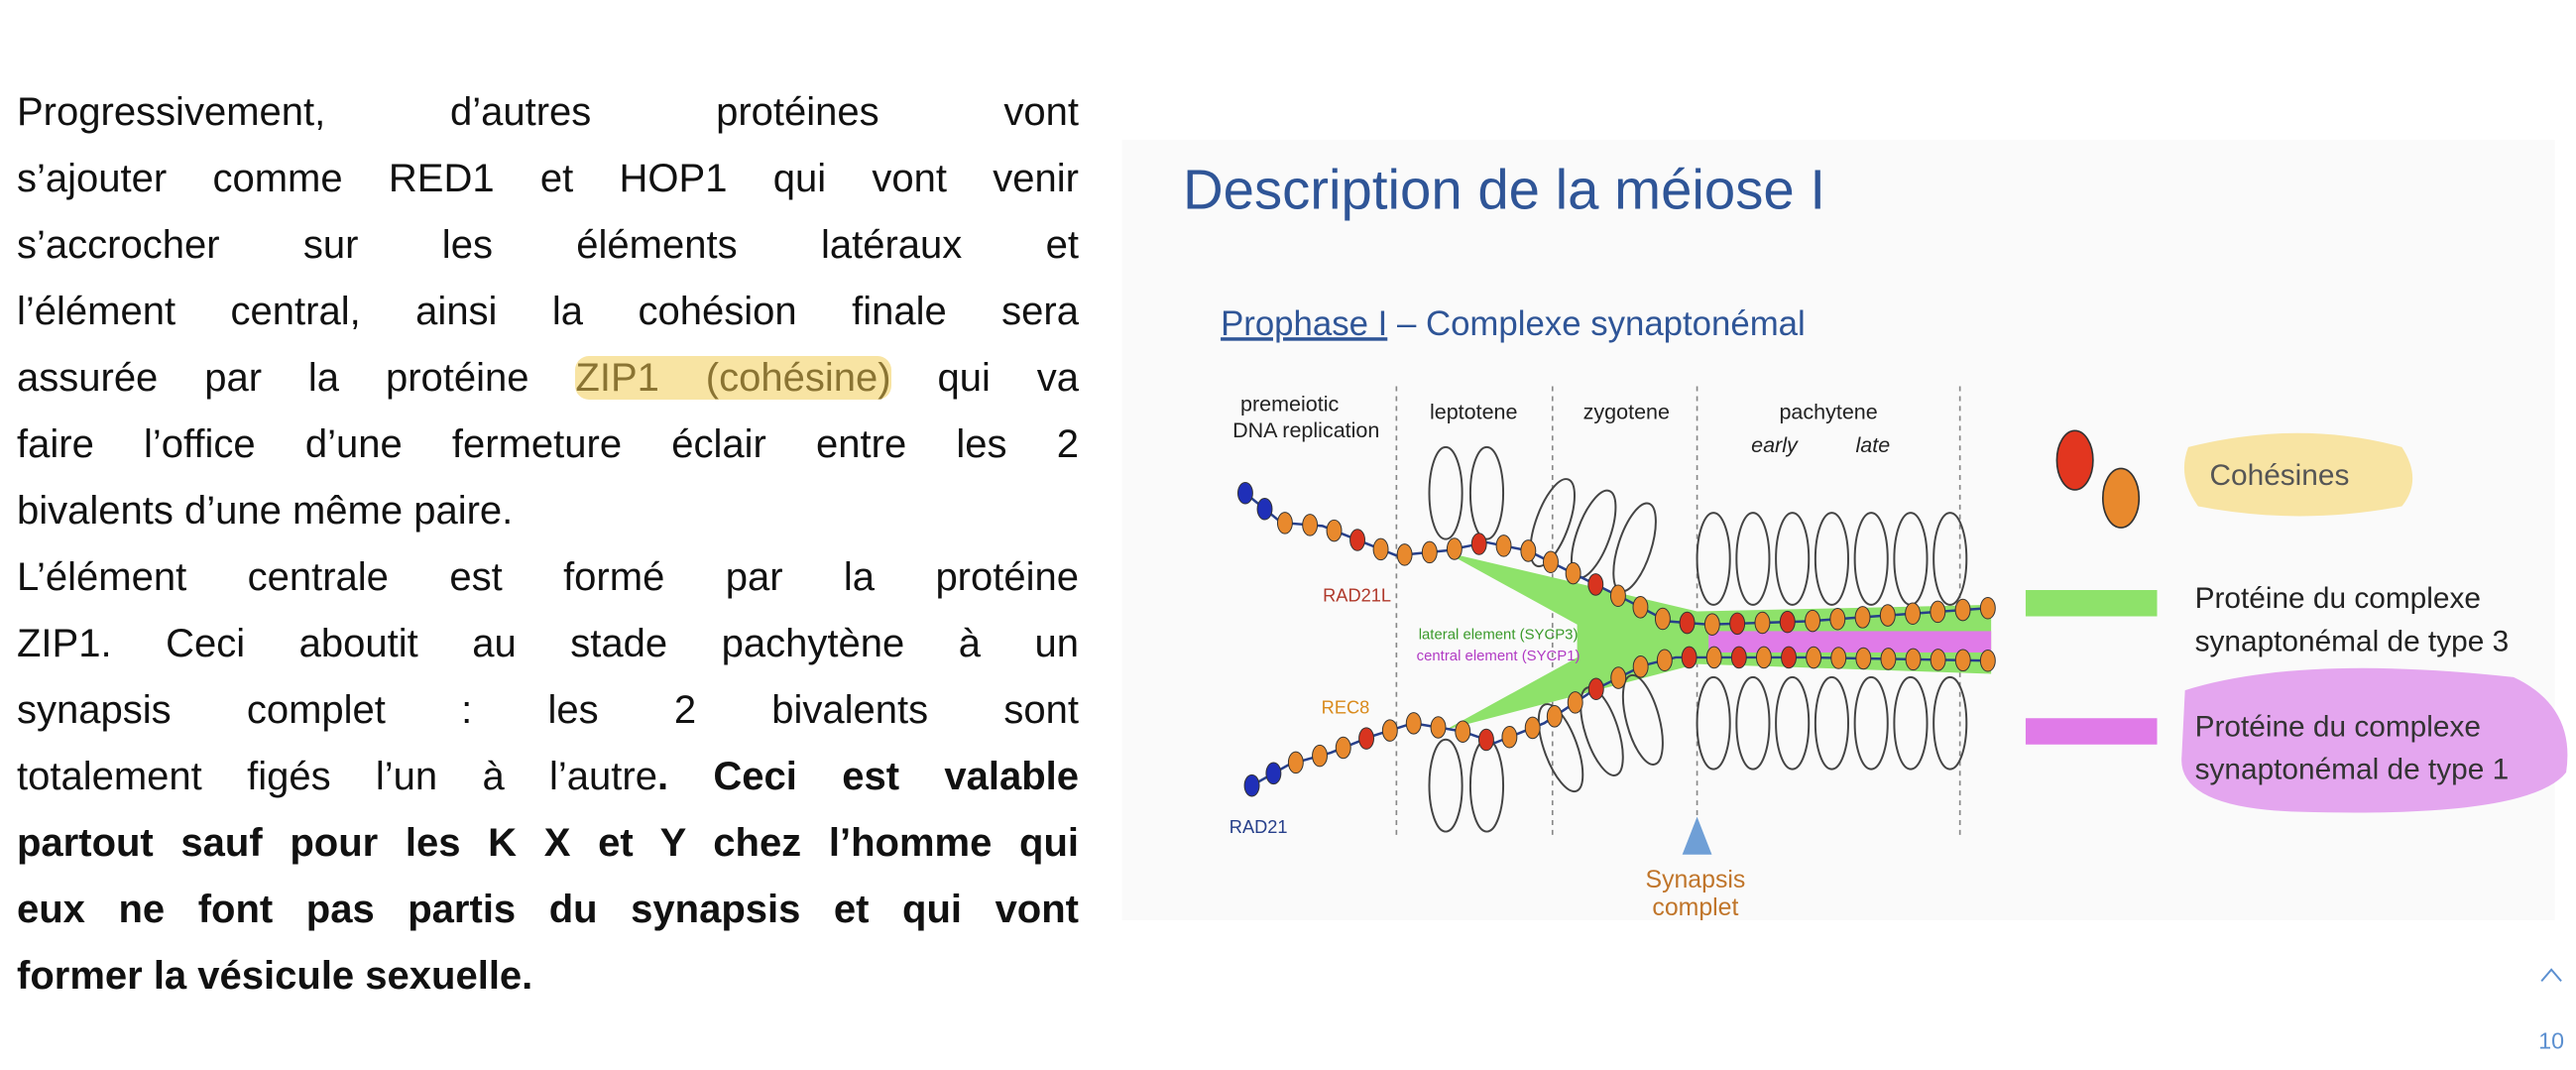  What do you see at coordinates (985, 378) in the screenshot?
I see `text-run: qui va` at bounding box center [985, 378].